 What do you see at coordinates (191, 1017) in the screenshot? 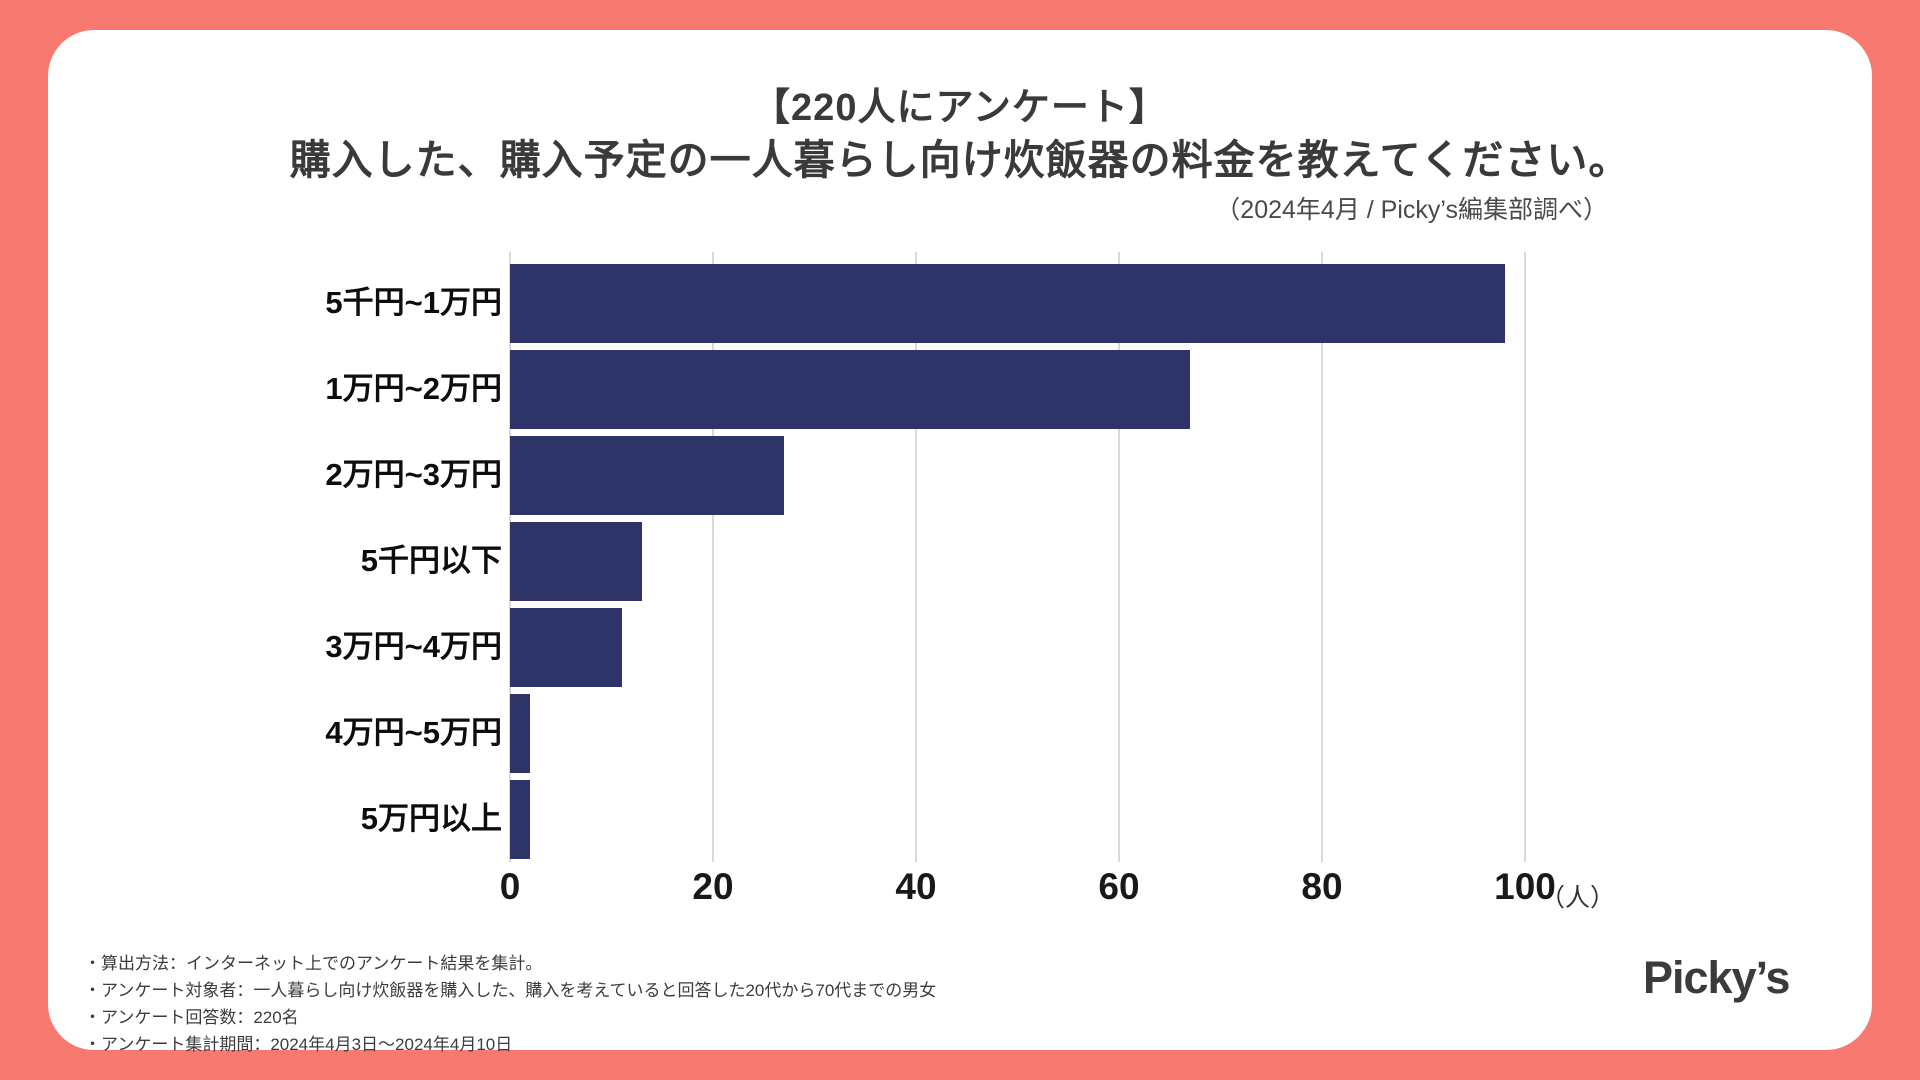
I see `footer-note-line: ・アンケート回答数：220名` at bounding box center [191, 1017].